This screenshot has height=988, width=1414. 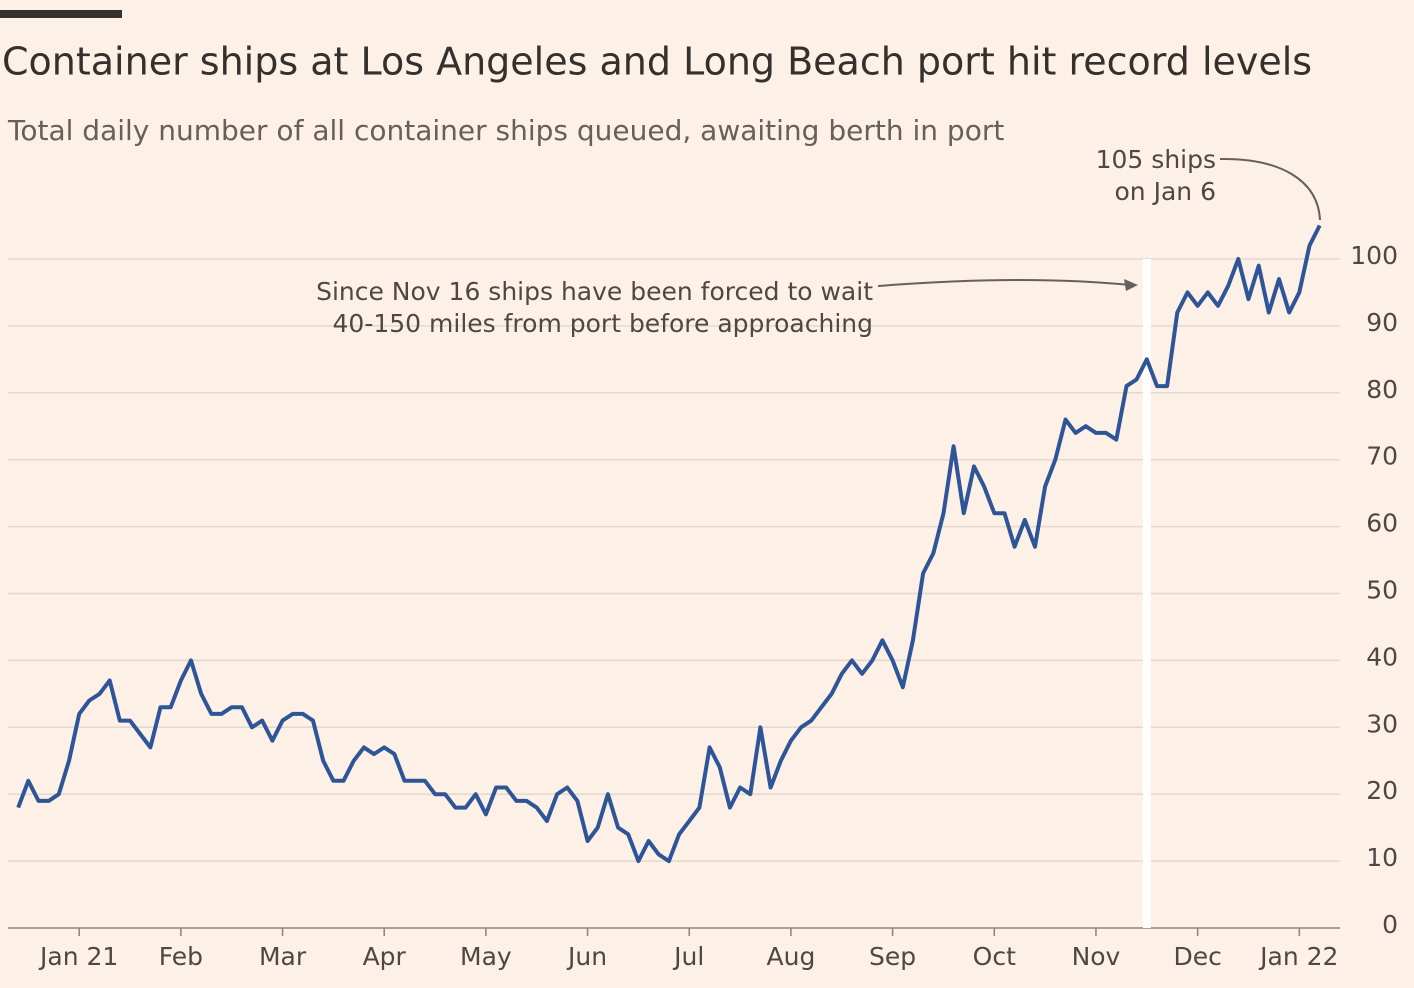 I want to click on y-tick-label: 70, so click(x=1382, y=456).